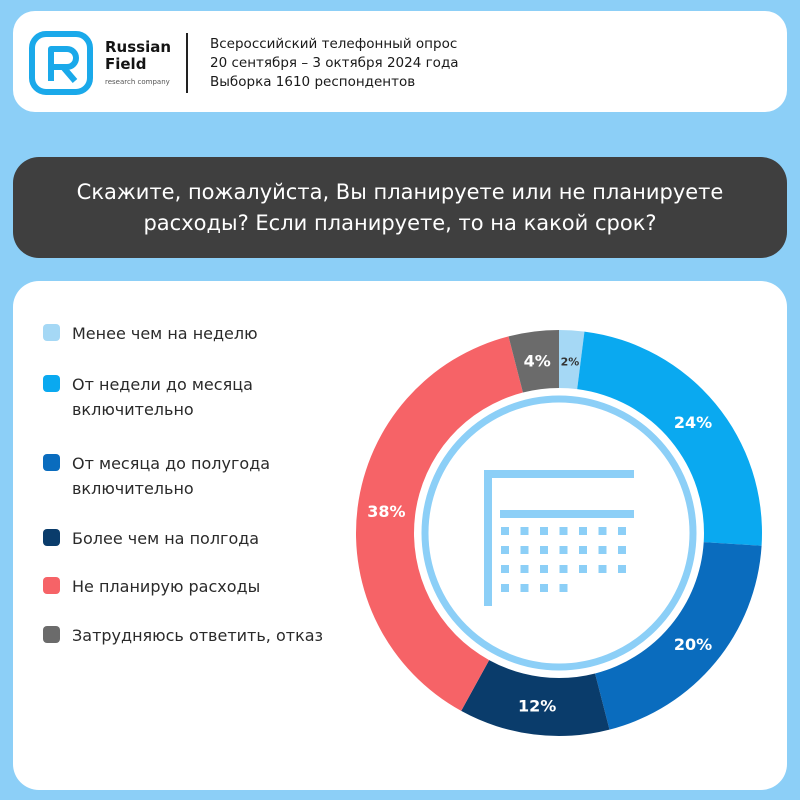  Describe the element at coordinates (166, 538) in the screenshot. I see `legend-label: Более чем на полгода` at that location.